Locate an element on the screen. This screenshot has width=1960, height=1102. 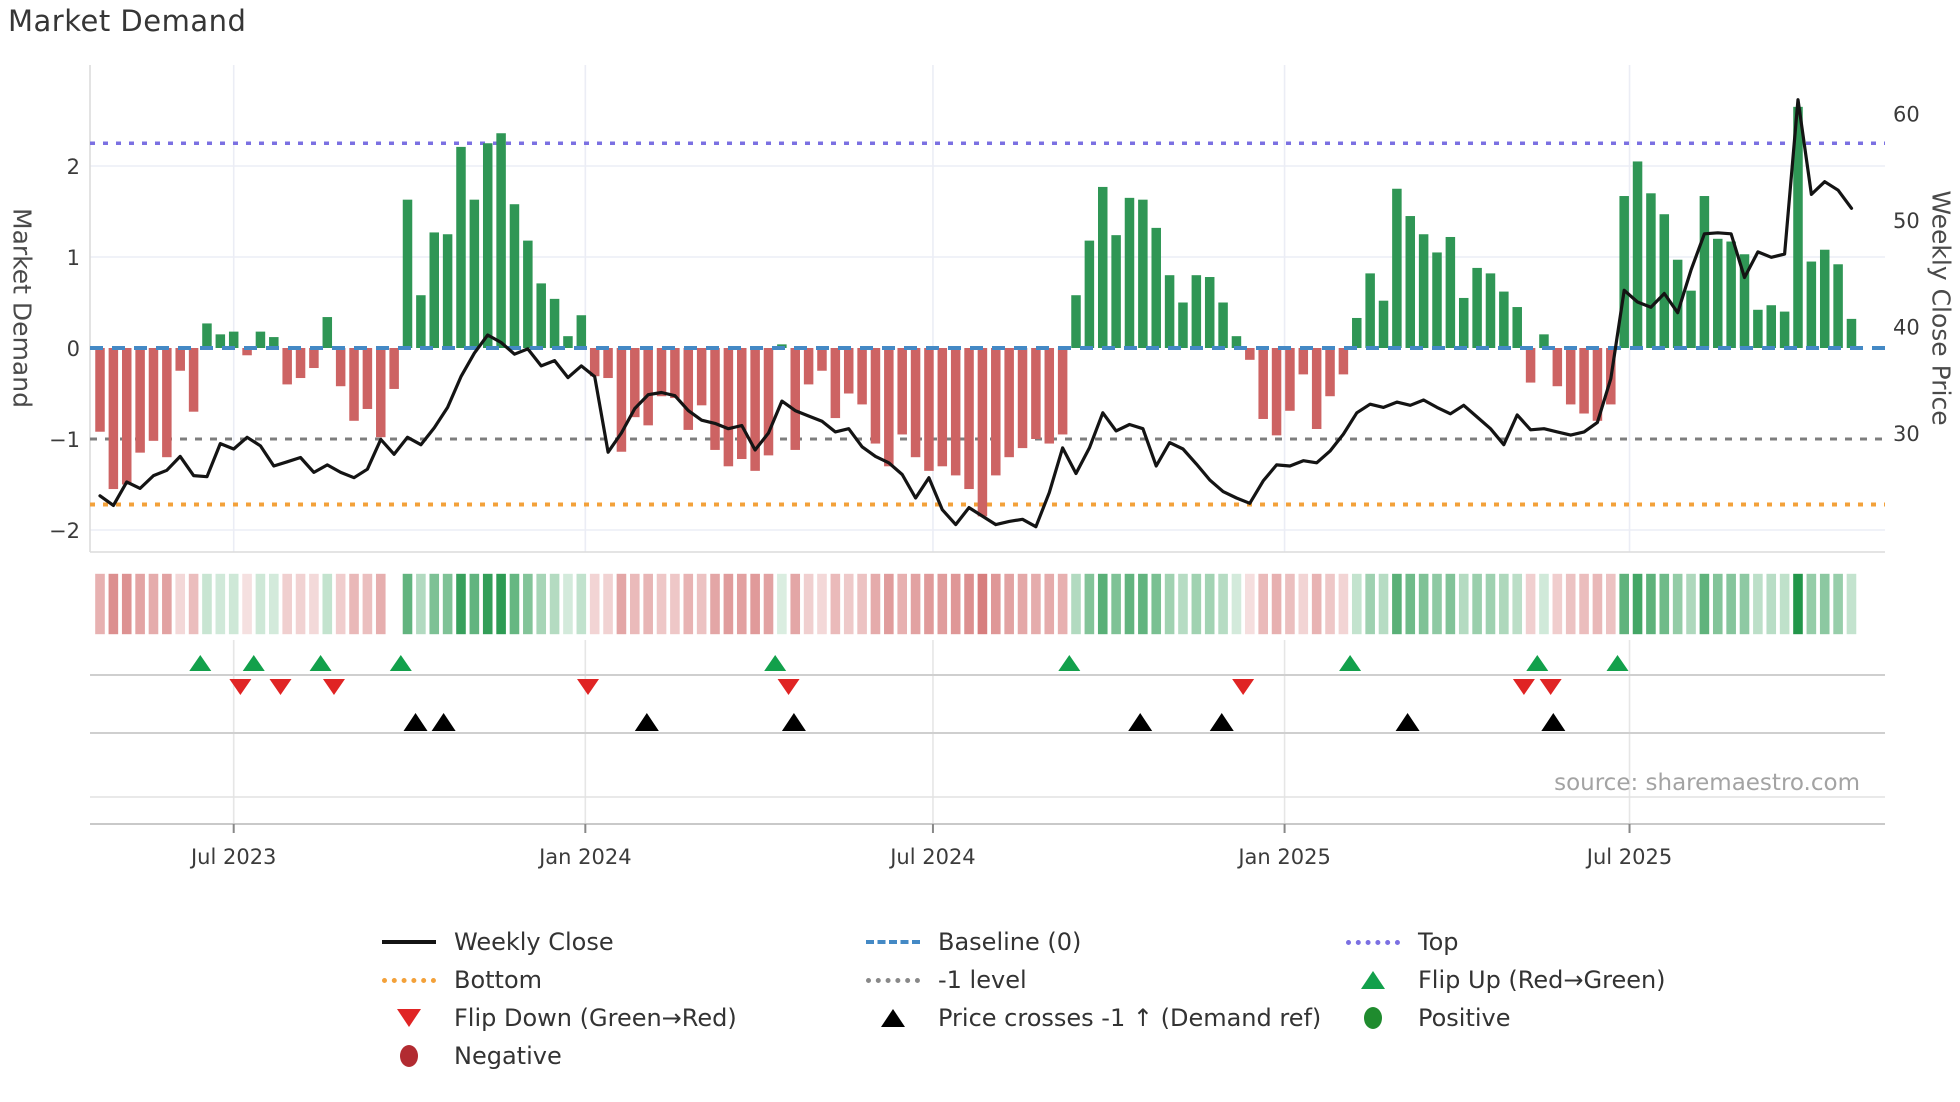
legend-item-top: Top is located at coordinates (1400, 942).